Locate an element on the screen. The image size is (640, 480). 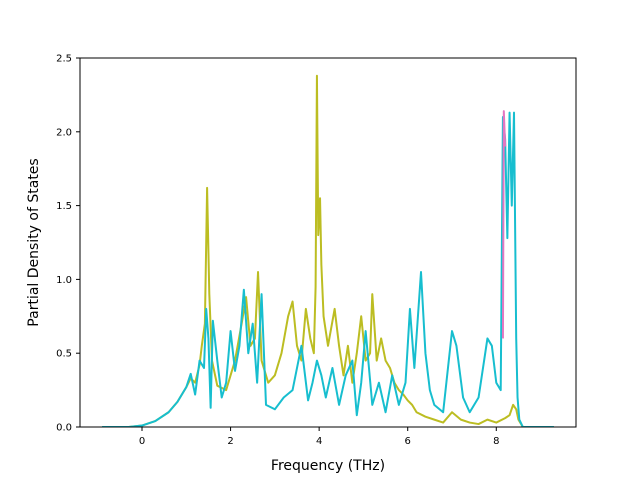
x-tick-label: 8 is located at coordinates (496, 441).